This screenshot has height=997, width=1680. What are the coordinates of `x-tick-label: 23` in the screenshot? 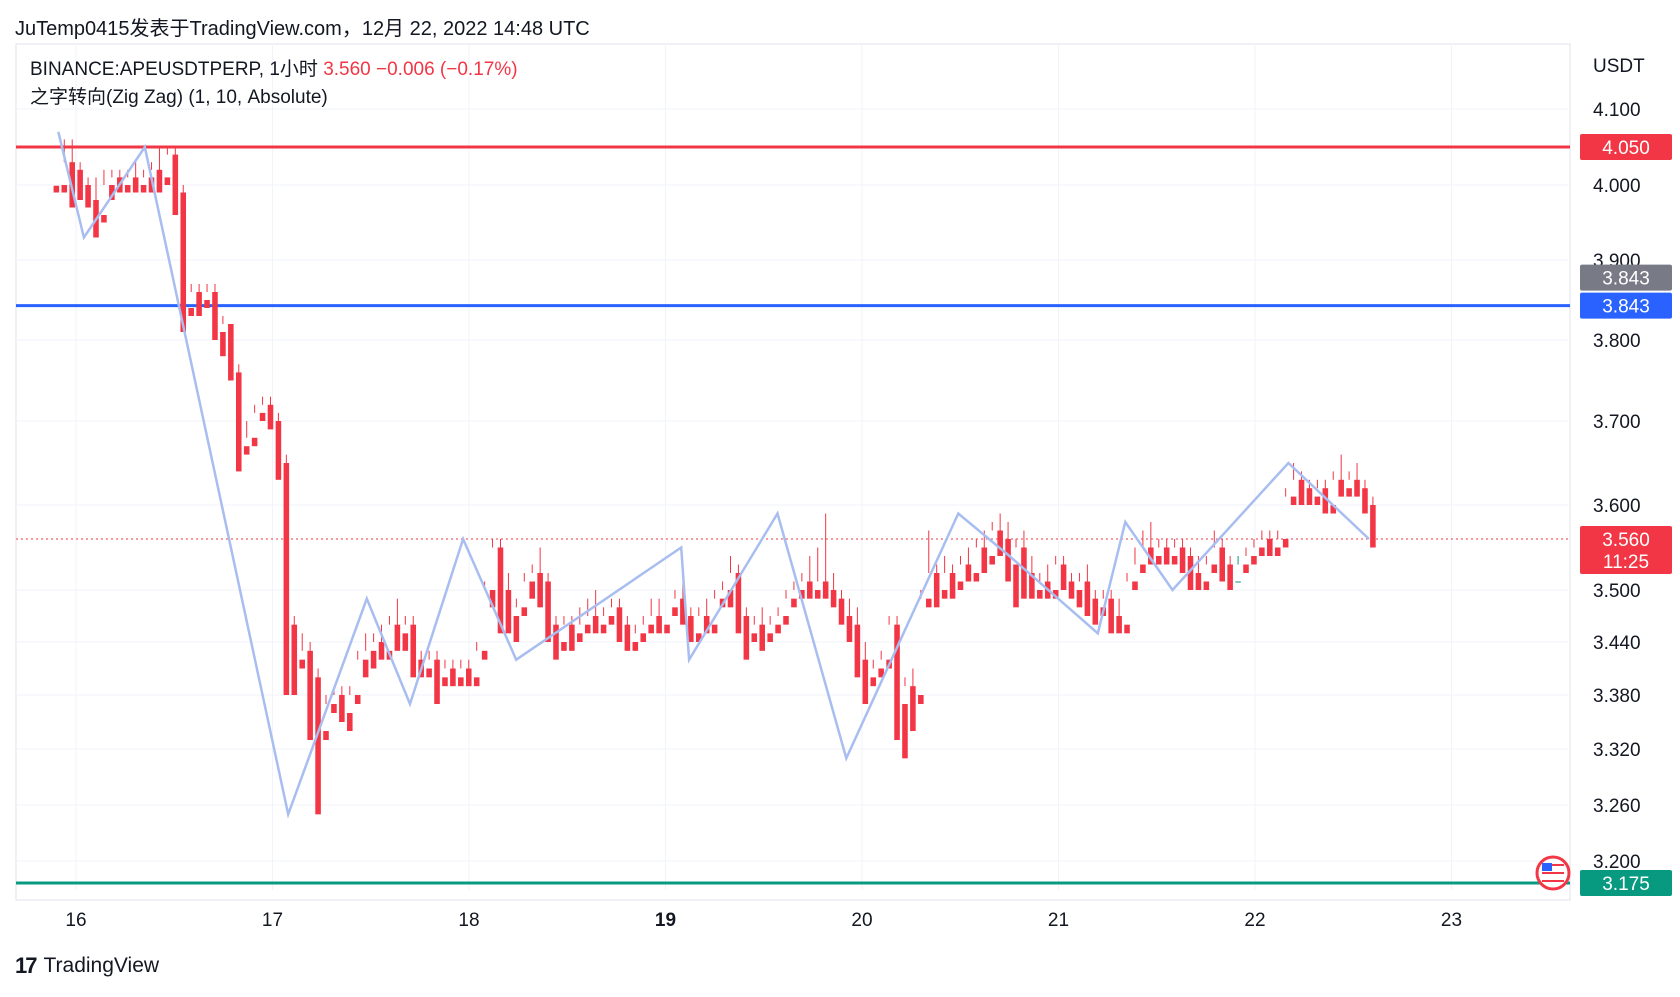 It's located at (1451, 920).